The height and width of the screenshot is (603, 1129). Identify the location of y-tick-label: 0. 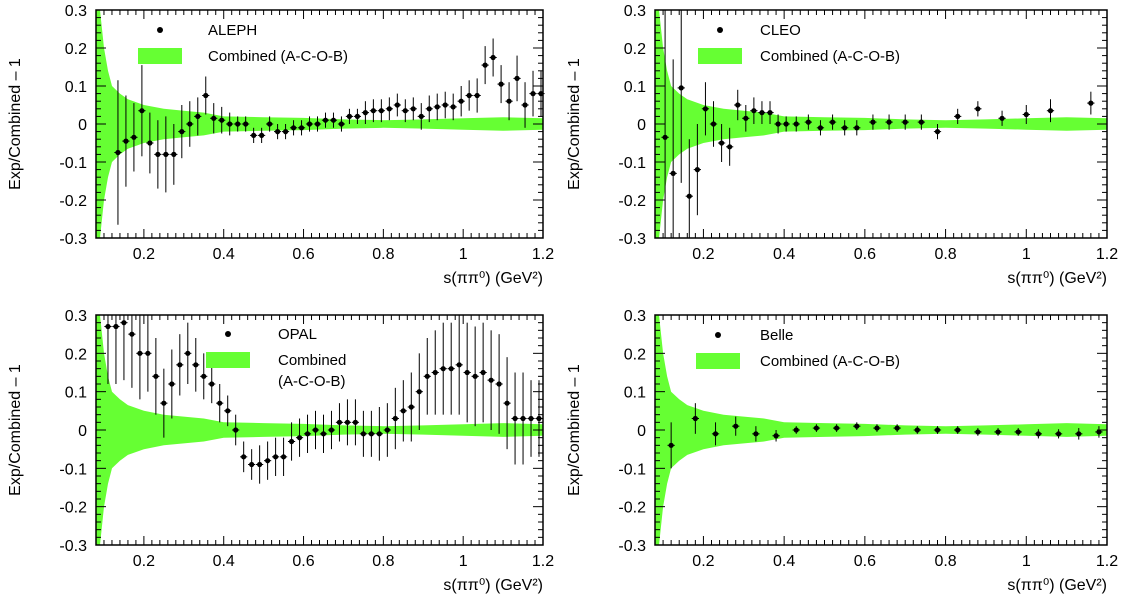
(641, 431).